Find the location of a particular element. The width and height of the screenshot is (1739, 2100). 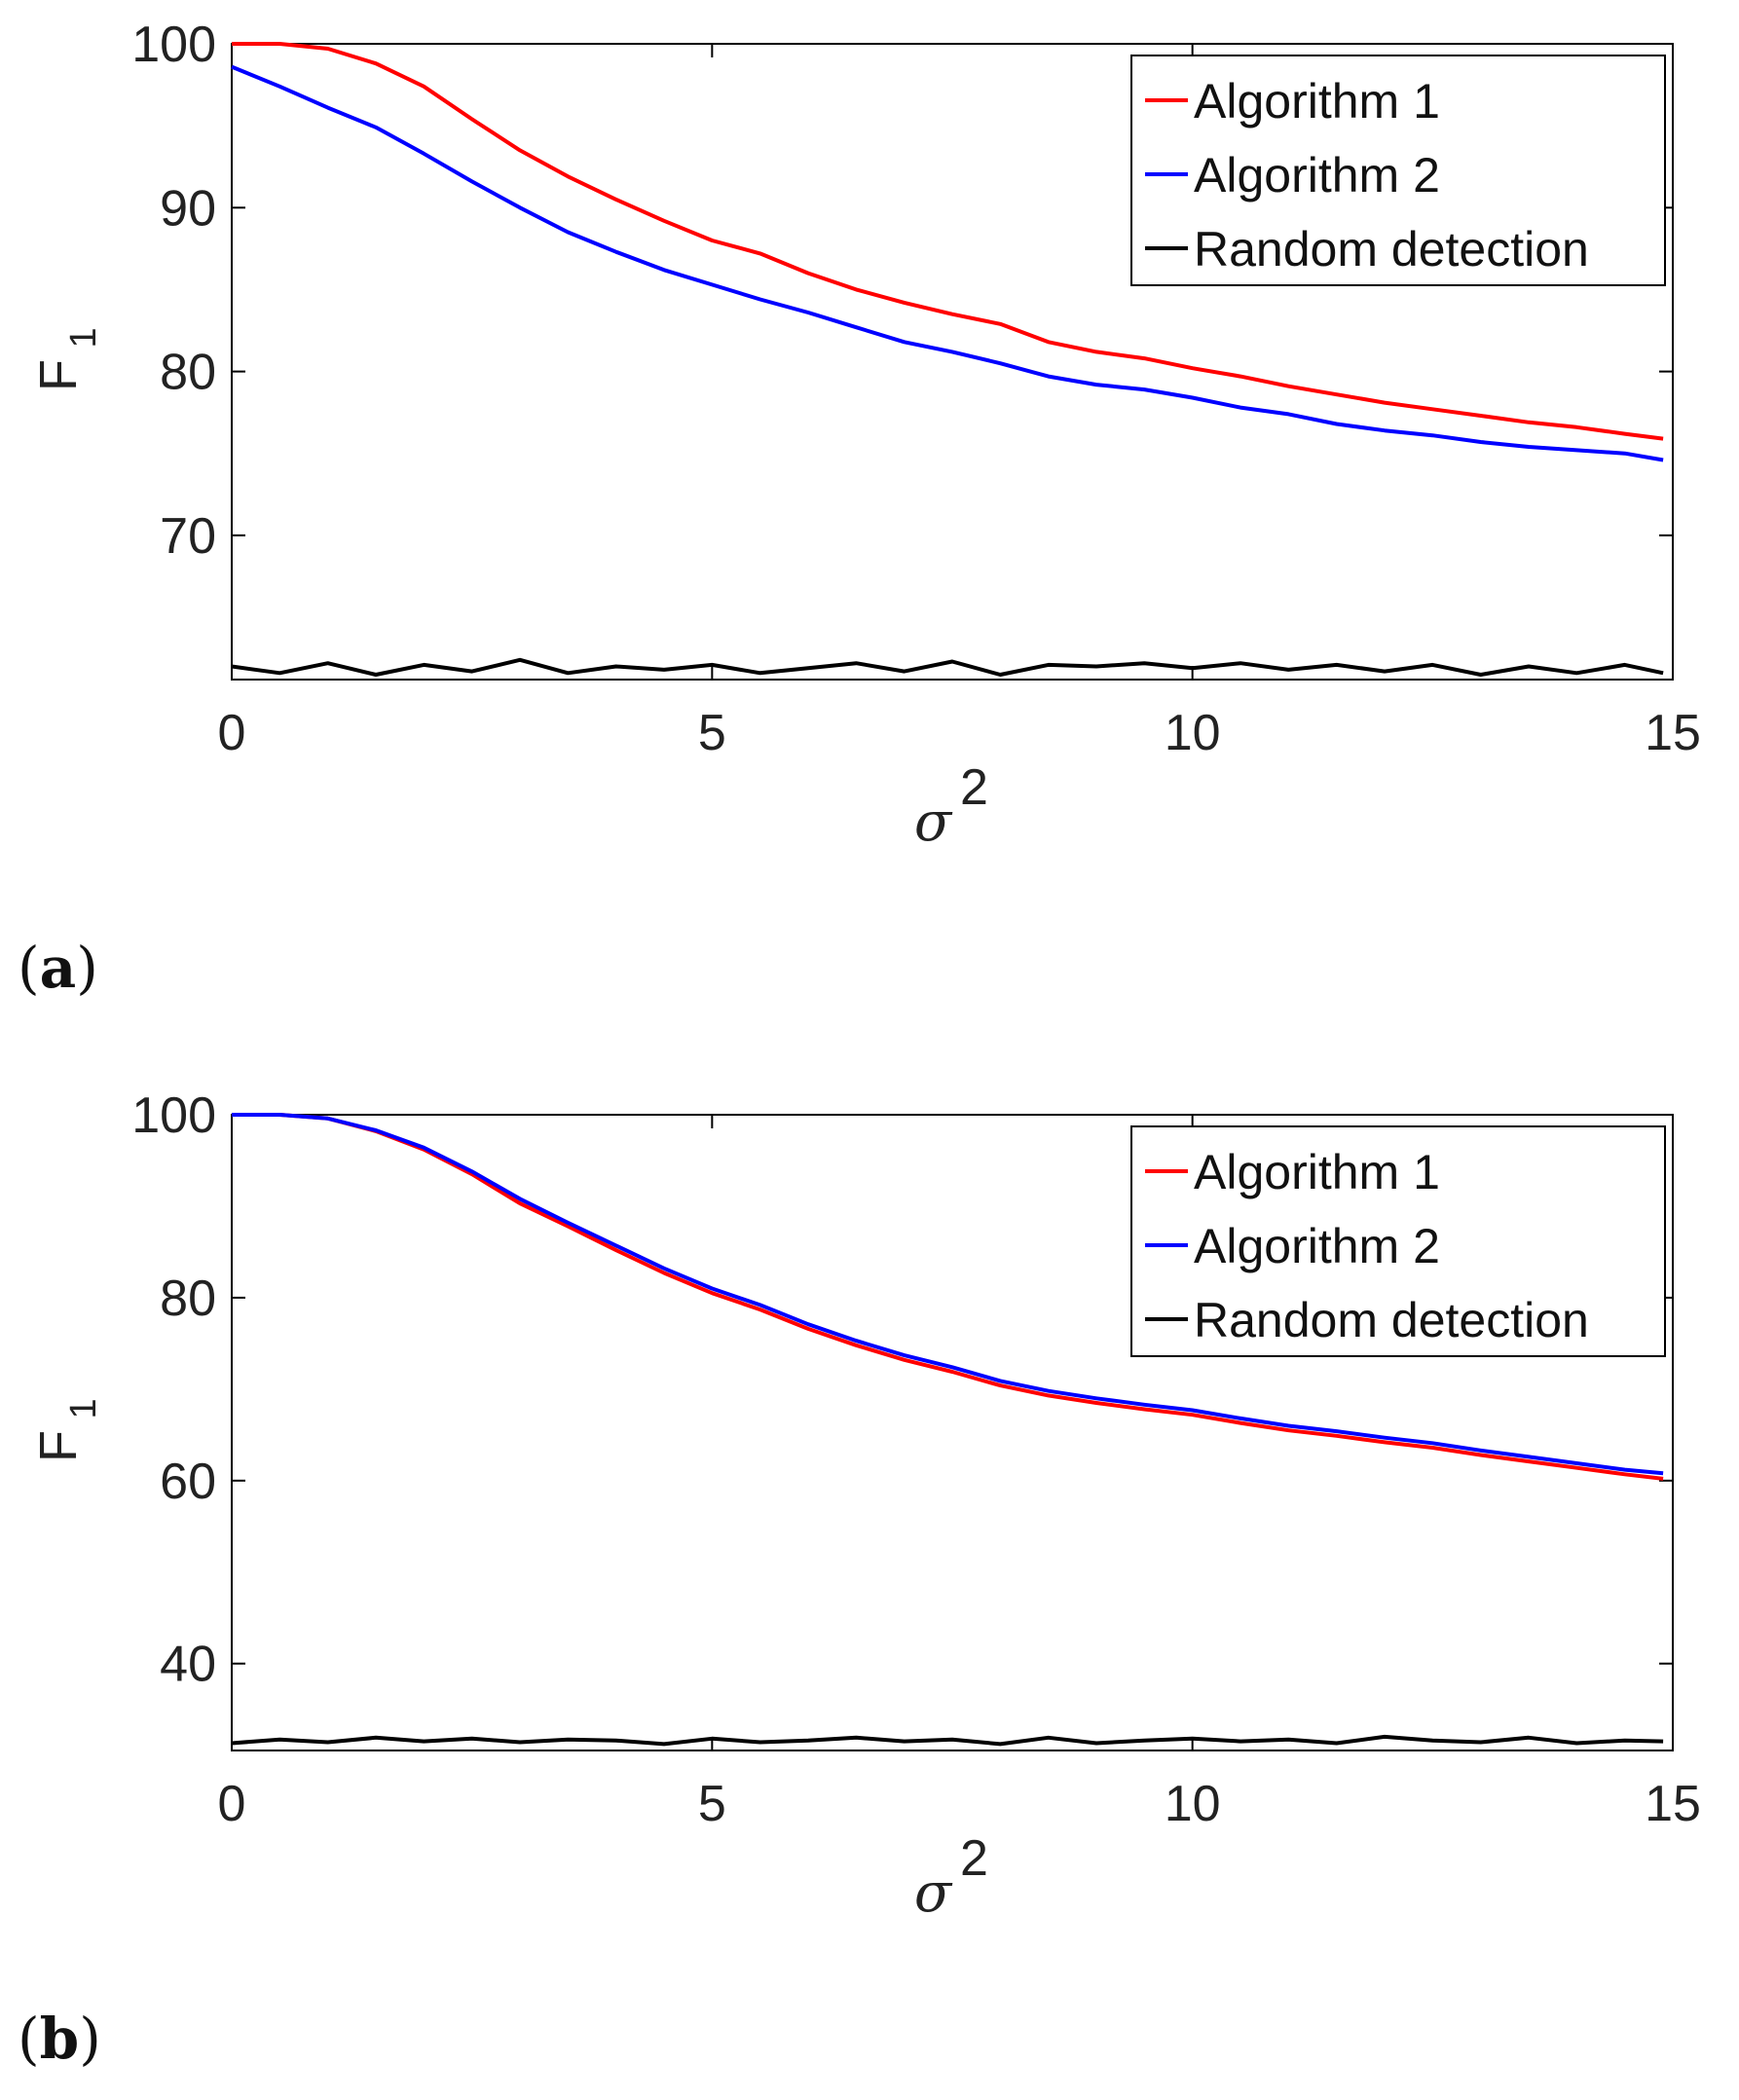

x-tick-label-b-2: 10 is located at coordinates (1193, 1804).